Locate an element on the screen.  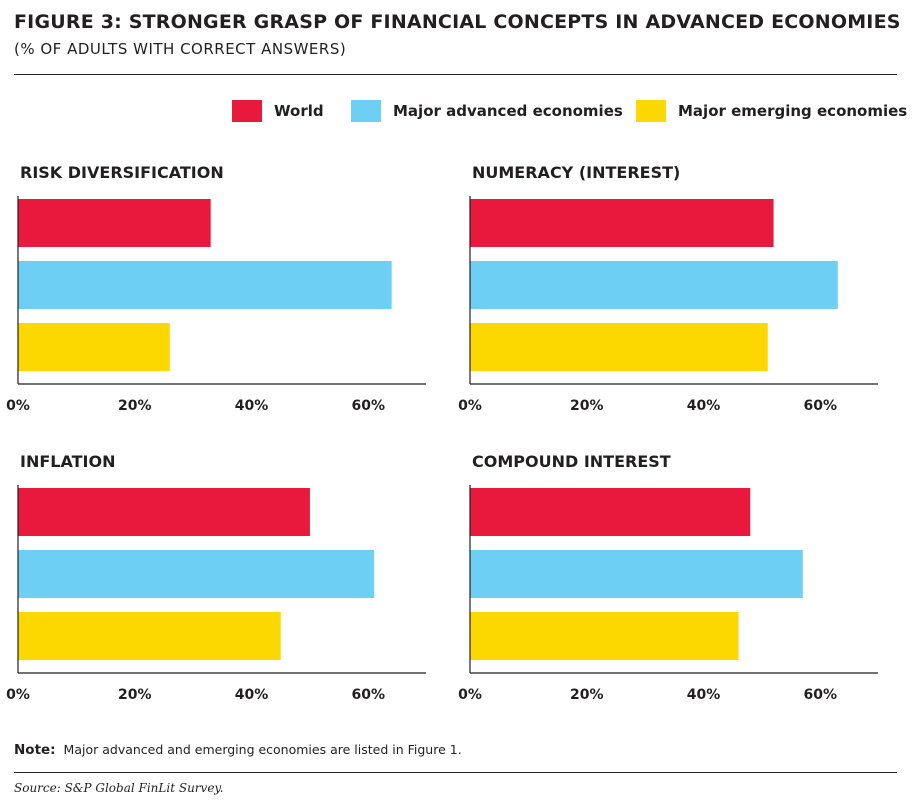
panel-compound-interest: COMPOUND INTEREST 0% 20% 40% 60% is located at coordinates (668, 577).